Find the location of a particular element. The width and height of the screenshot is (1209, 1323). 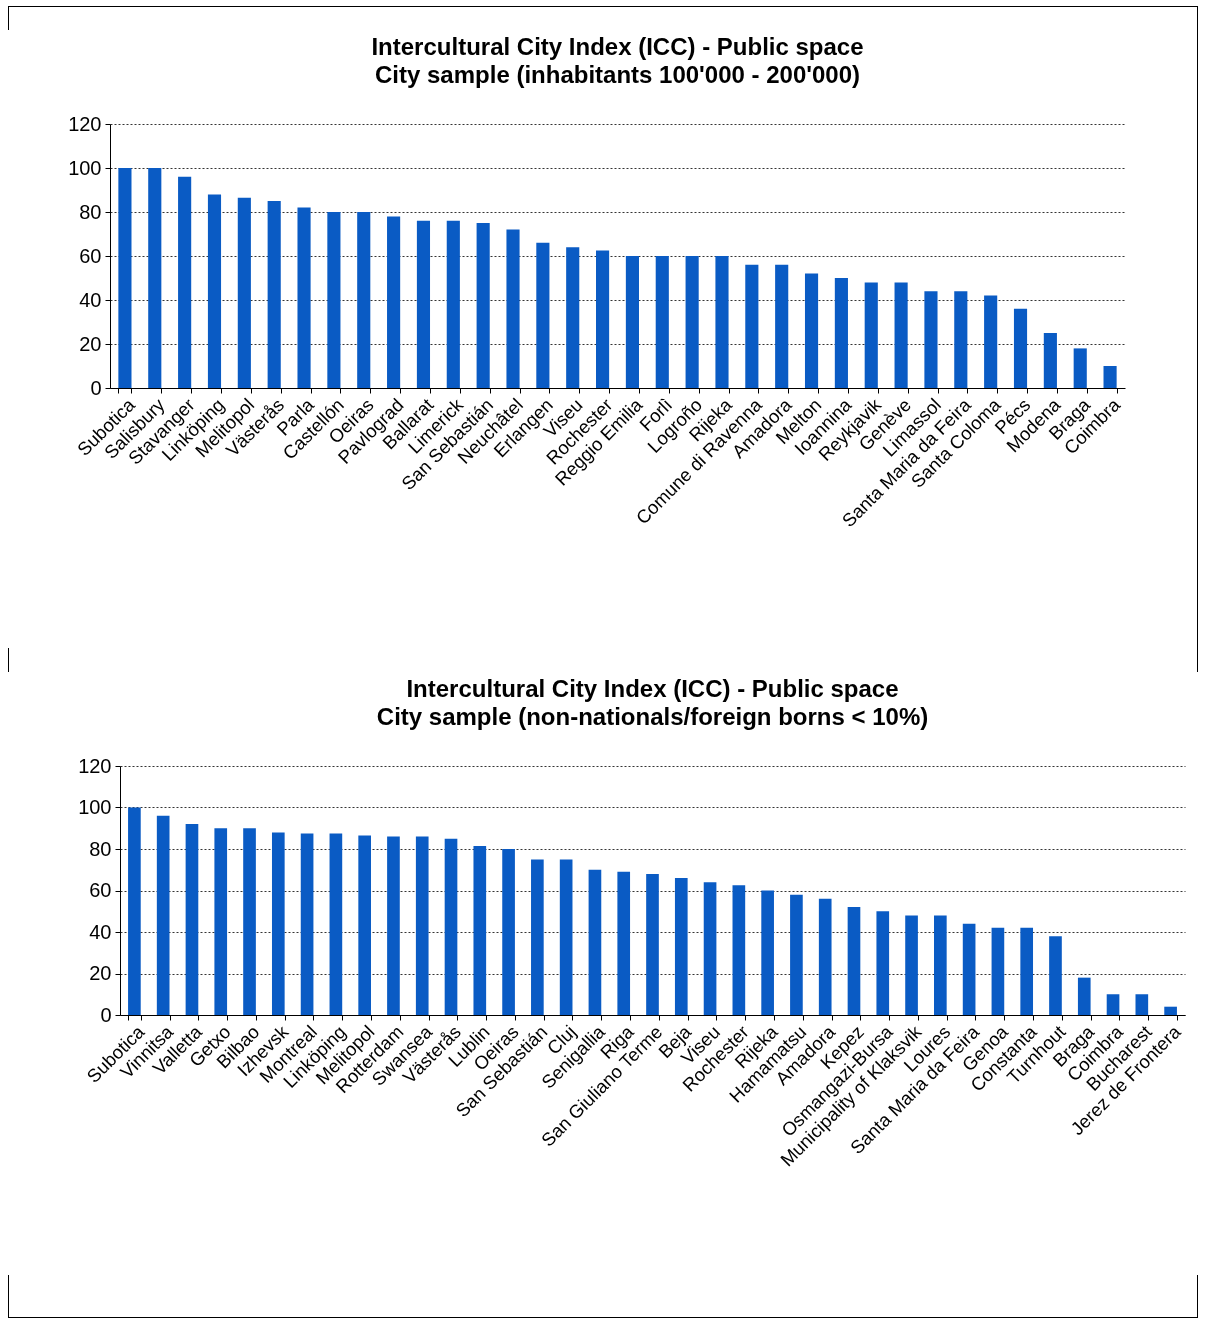

chart-subtitle: City sample (non-nationals/foreign borns < 10%) is located at coordinates (652, 716).